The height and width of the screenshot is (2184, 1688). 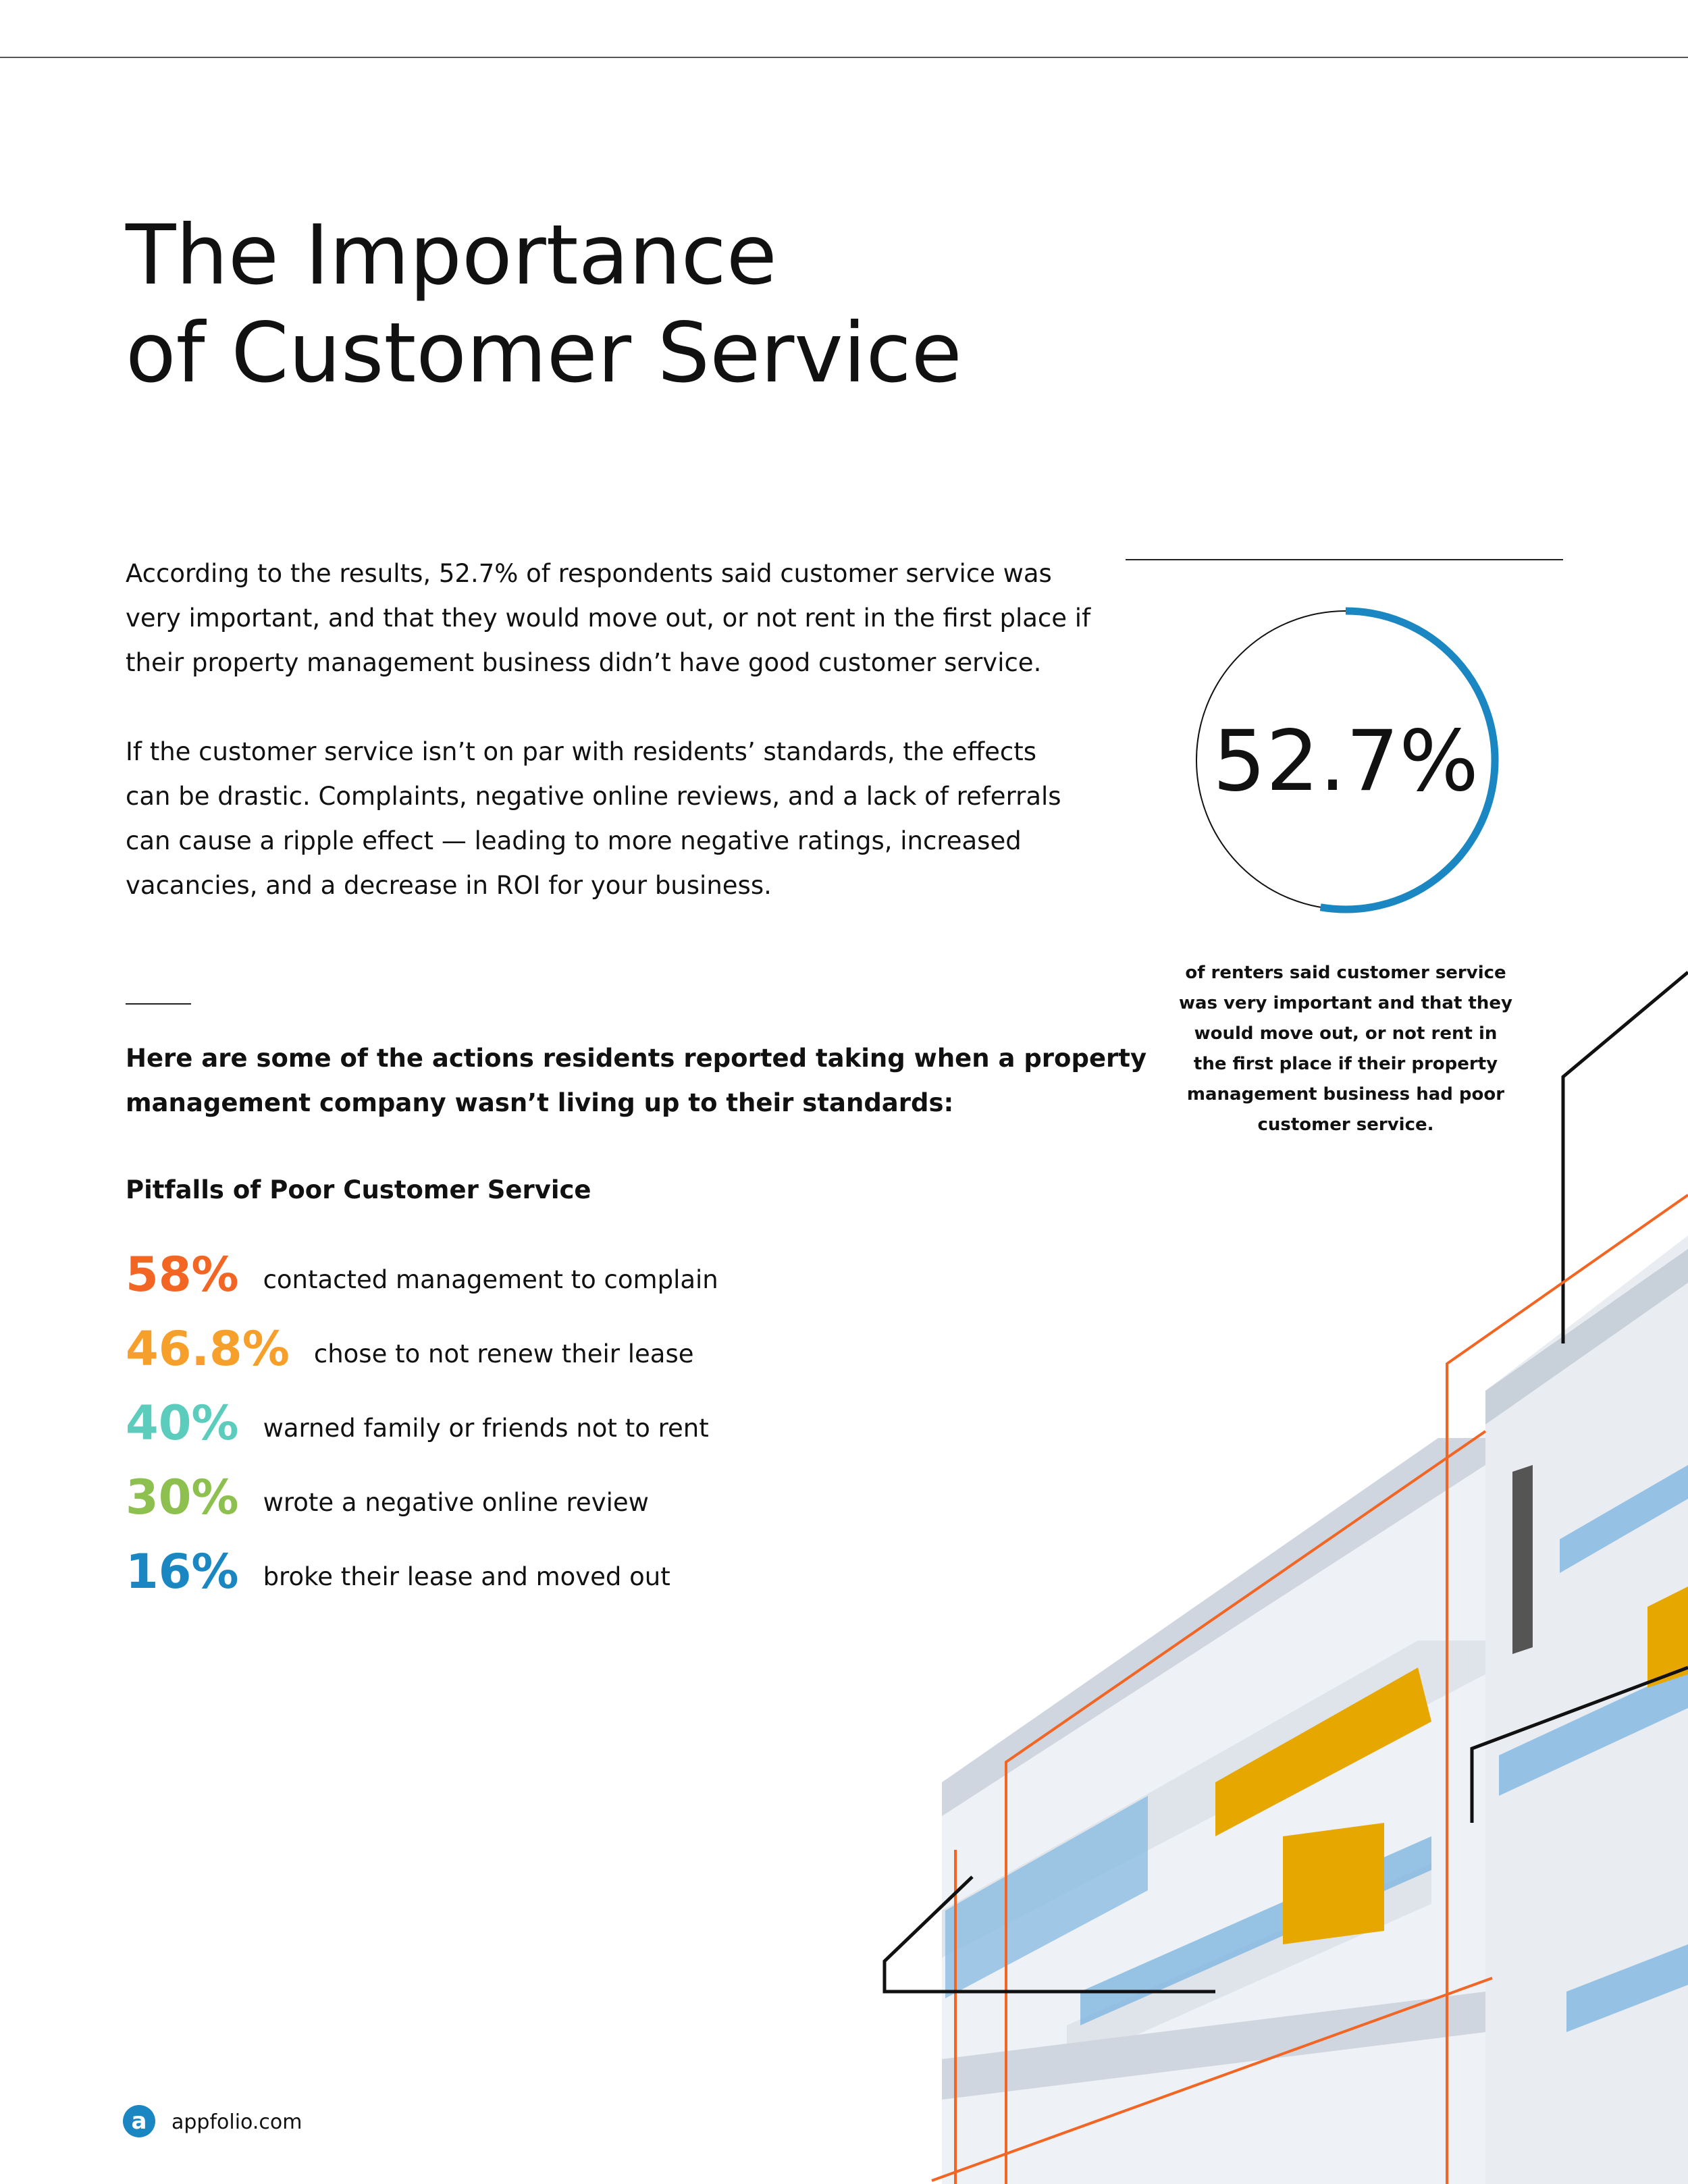 What do you see at coordinates (359, 1189) in the screenshot?
I see `list-title: Pitfalls of Poor Customer Service` at bounding box center [359, 1189].